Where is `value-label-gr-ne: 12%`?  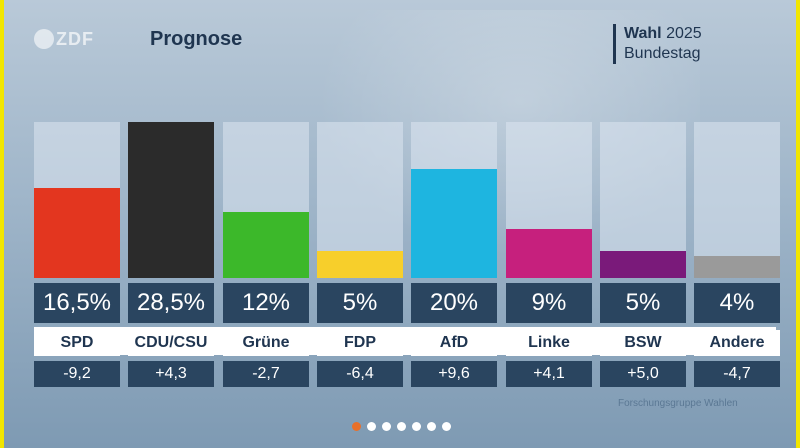 value-label-gr-ne: 12% is located at coordinates (266, 303).